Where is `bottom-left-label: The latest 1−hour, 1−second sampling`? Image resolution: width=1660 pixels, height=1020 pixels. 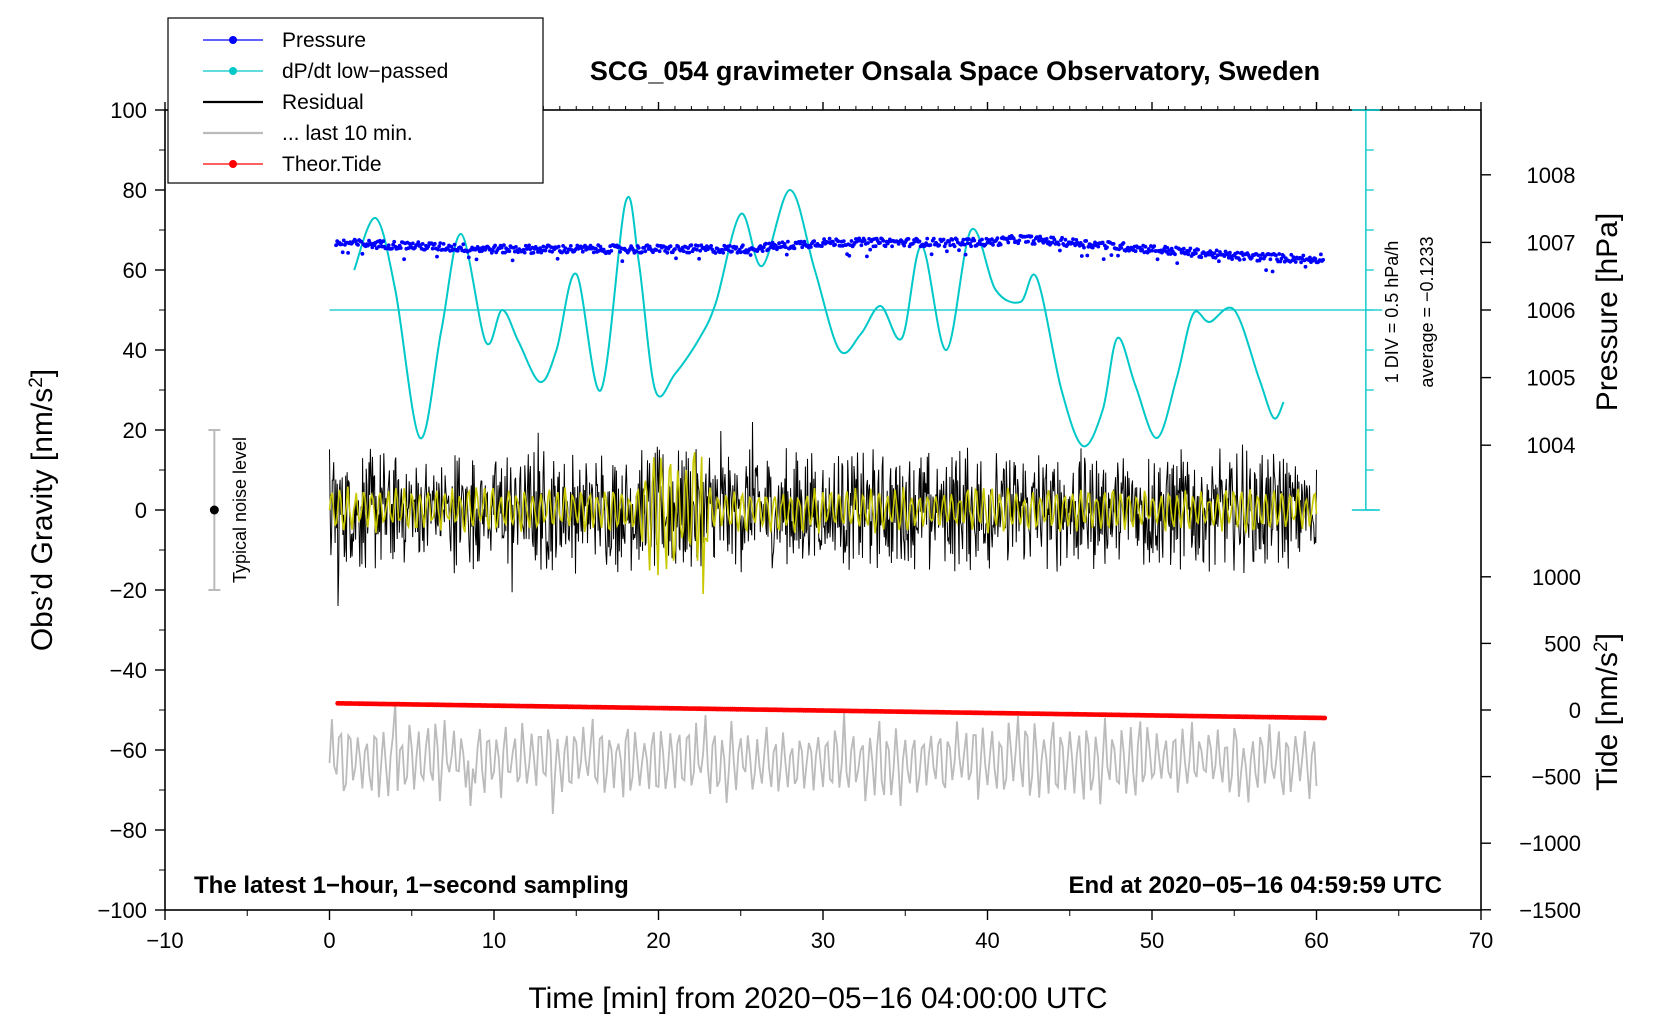
bottom-left-label: The latest 1−hour, 1−second sampling is located at coordinates (411, 885).